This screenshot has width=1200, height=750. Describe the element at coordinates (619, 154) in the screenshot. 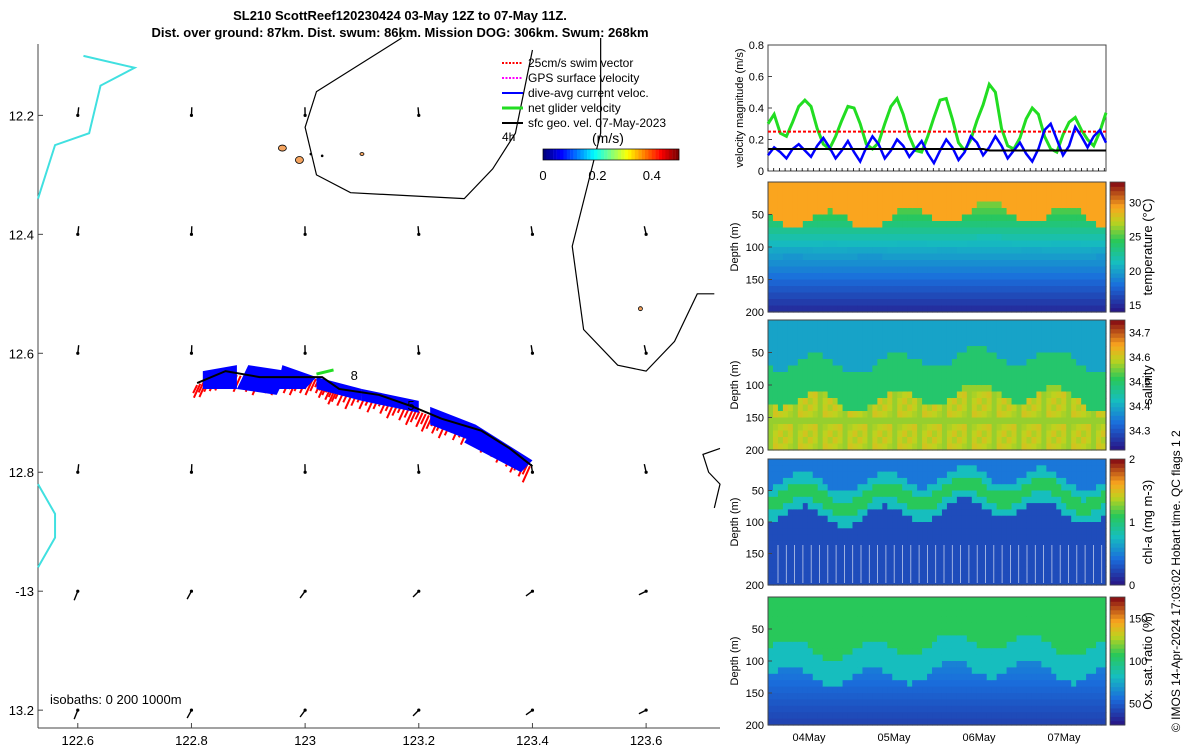

I see `colorbar-cell` at that location.